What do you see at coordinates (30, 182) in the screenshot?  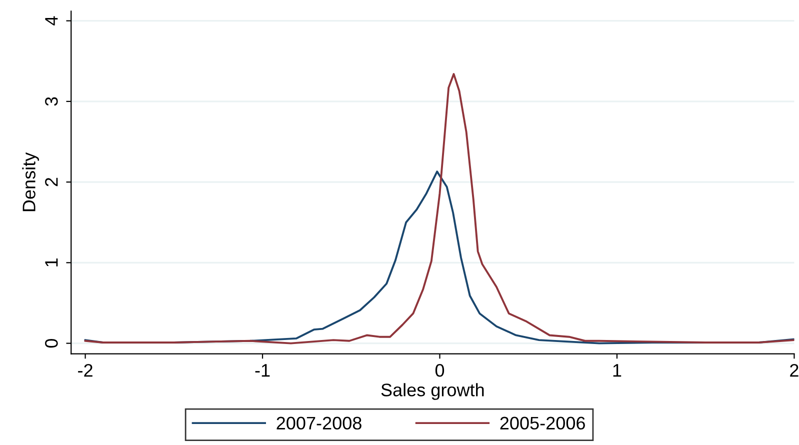 I see `y-axis-title: Density` at bounding box center [30, 182].